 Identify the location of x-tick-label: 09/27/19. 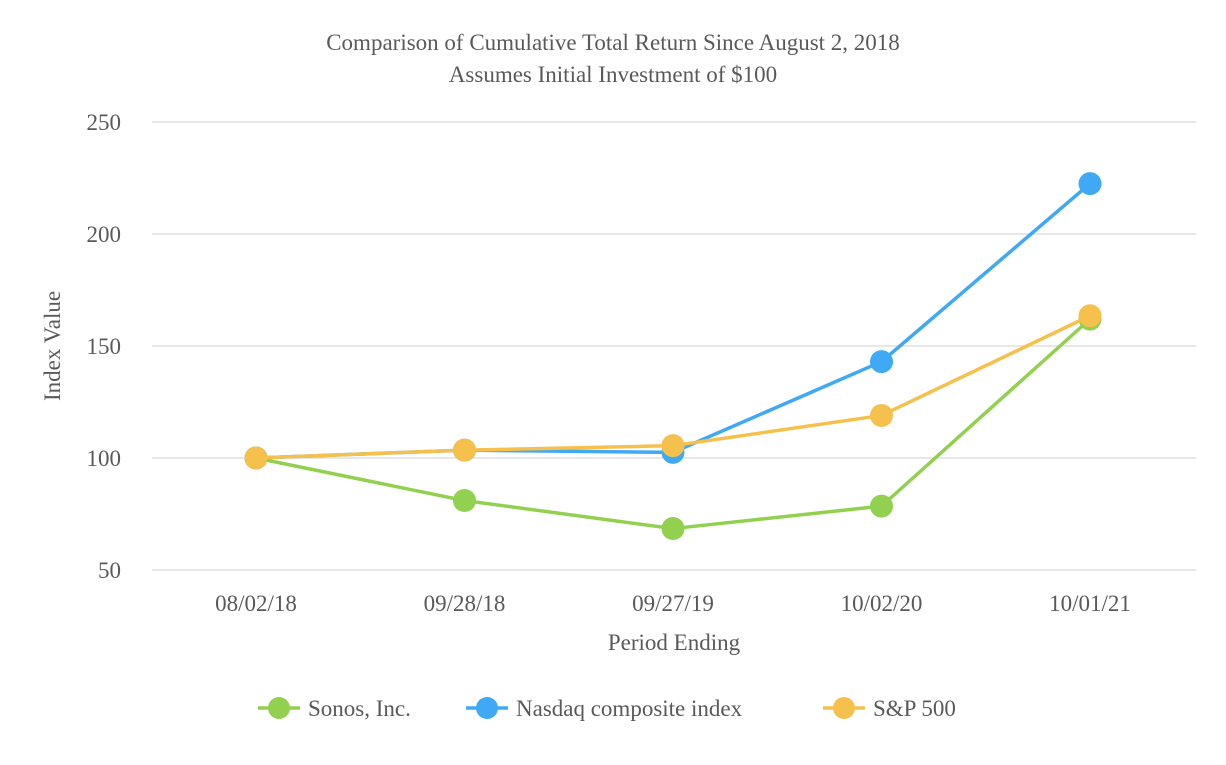
(673, 603).